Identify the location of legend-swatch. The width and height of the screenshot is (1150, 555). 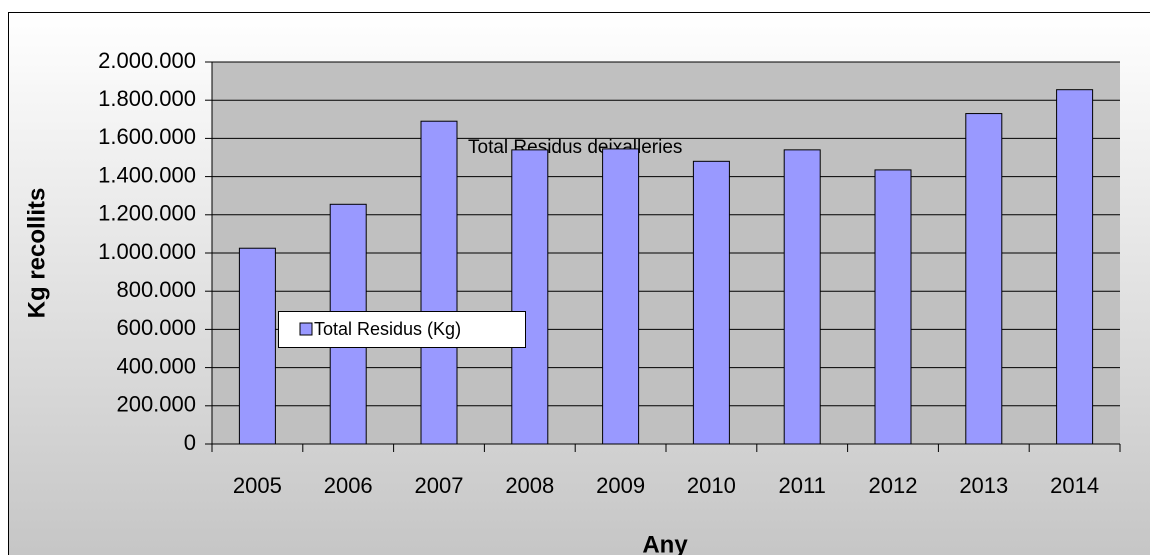
(306, 329).